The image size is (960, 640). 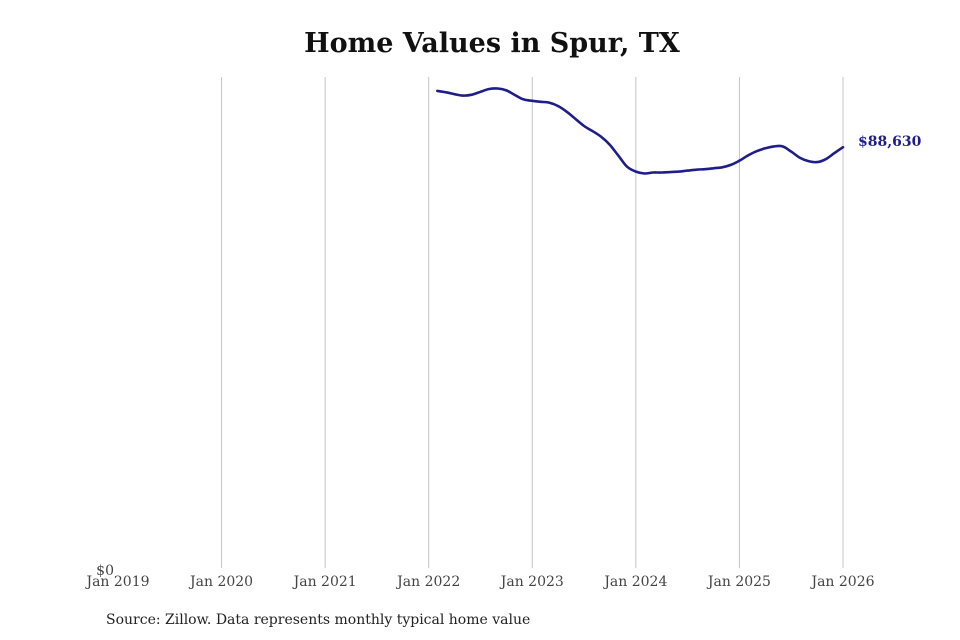 What do you see at coordinates (116, 582) in the screenshot?
I see `x-tick-label: Jan 2019` at bounding box center [116, 582].